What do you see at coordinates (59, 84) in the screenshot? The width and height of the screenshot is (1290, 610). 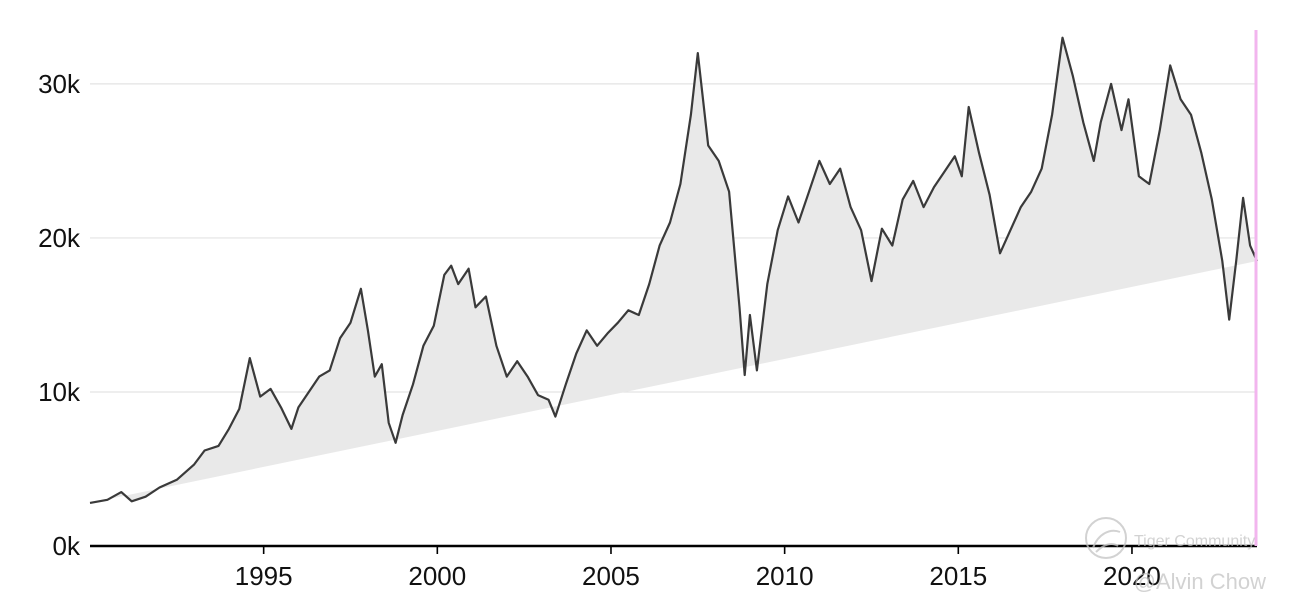 I see `y-tick-label: 30k` at bounding box center [59, 84].